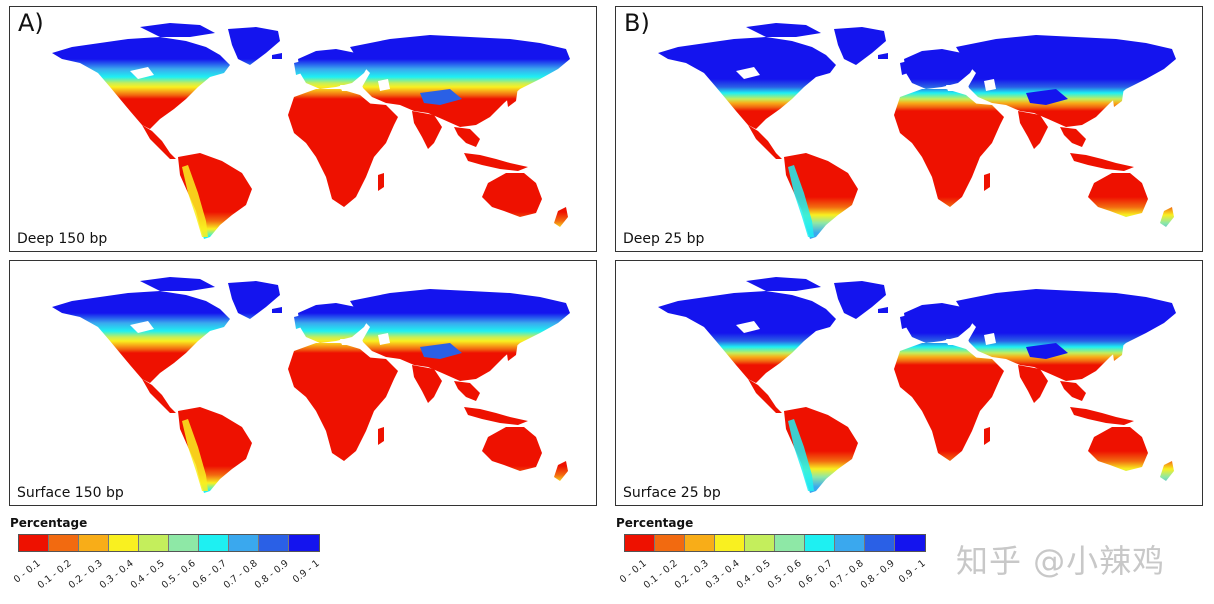 The image size is (1214, 604). What do you see at coordinates (672, 493) in the screenshot?
I see `panel-caption: Surface 25 bp` at bounding box center [672, 493].